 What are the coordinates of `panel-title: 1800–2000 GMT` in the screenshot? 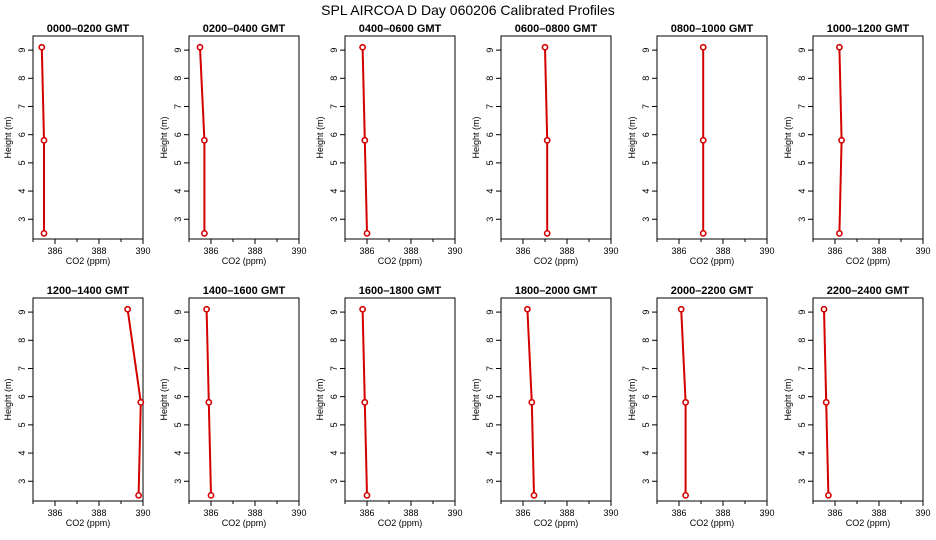 It's located at (556, 291).